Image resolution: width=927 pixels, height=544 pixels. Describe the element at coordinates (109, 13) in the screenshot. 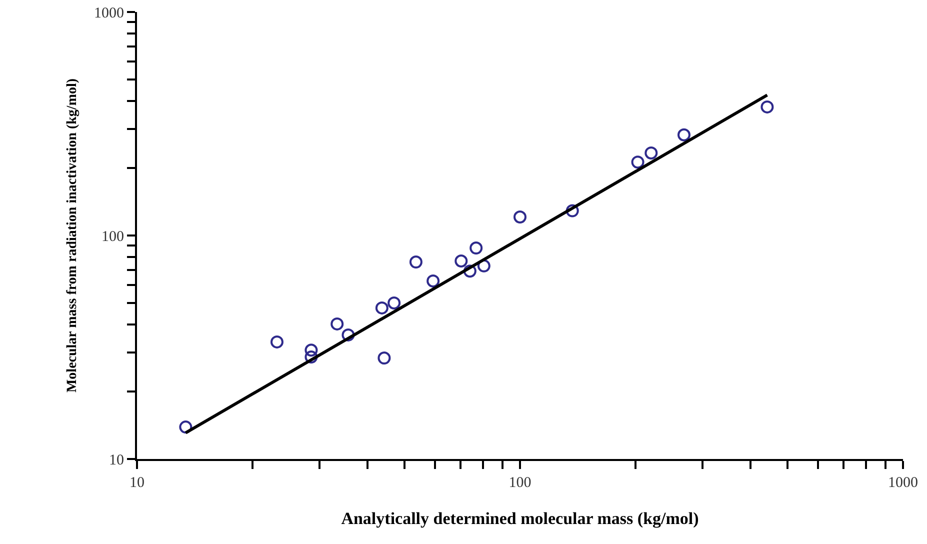

I see `y-tick-label: 1000` at that location.